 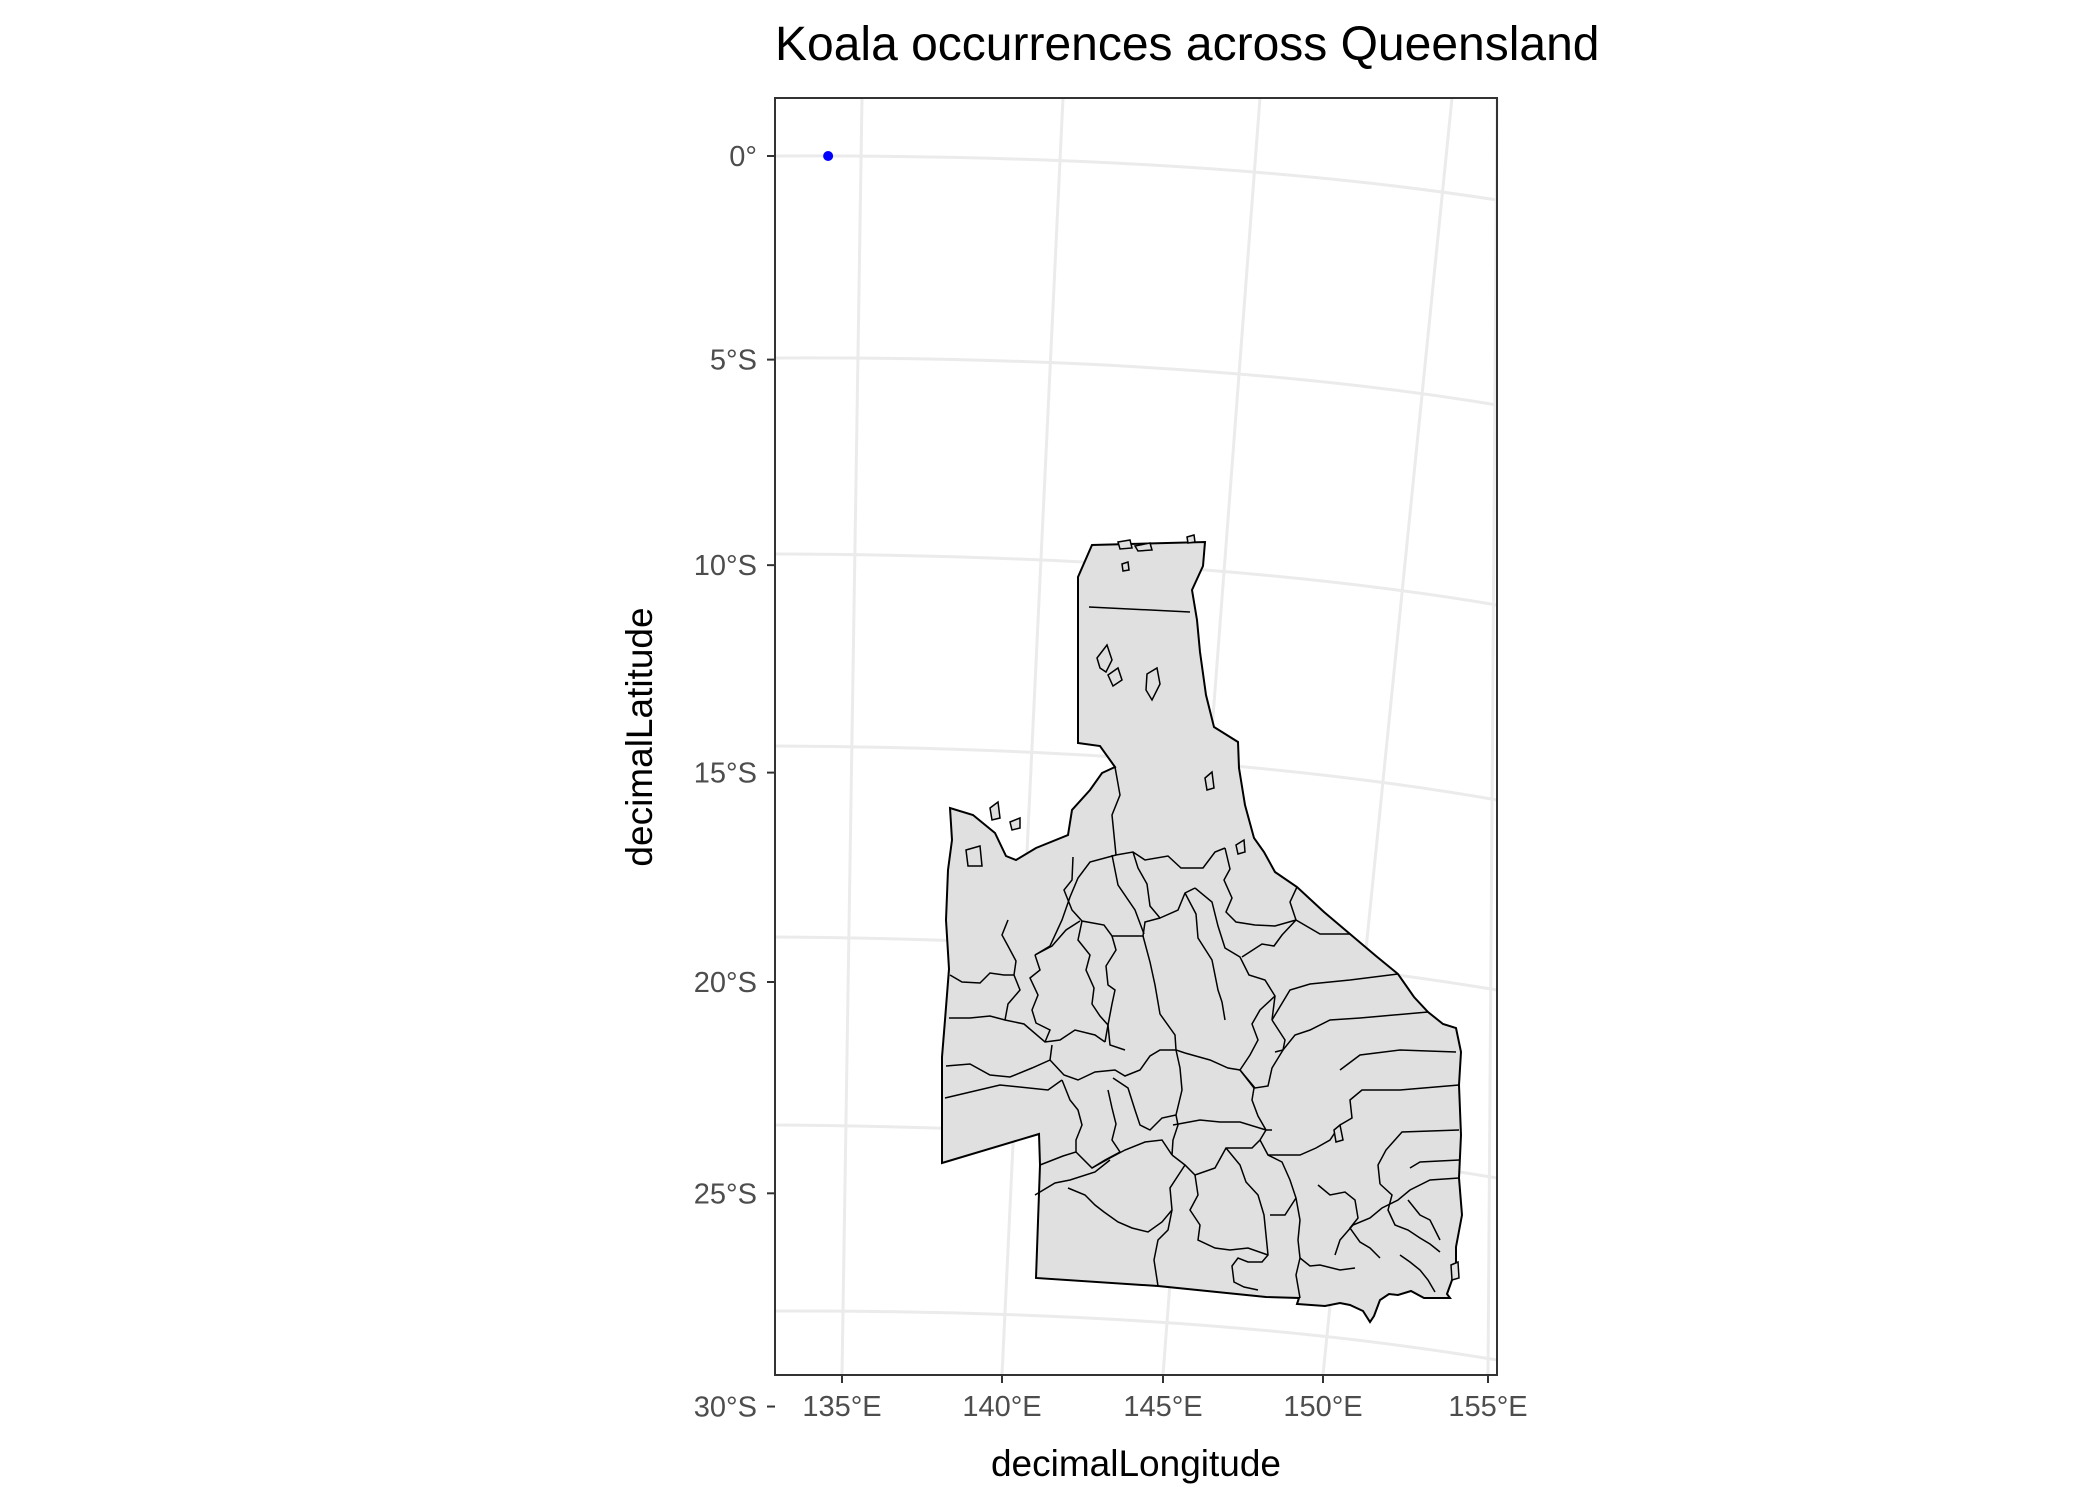 I want to click on x-axis-title: decimalLongitude, so click(x=1136, y=1463).